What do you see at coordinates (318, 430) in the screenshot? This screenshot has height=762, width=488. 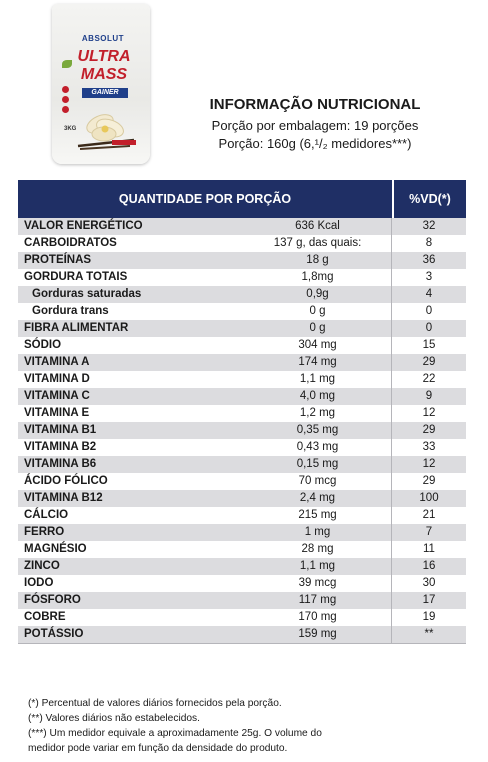 I see `nutrient-quantity: 0,35 mg` at bounding box center [318, 430].